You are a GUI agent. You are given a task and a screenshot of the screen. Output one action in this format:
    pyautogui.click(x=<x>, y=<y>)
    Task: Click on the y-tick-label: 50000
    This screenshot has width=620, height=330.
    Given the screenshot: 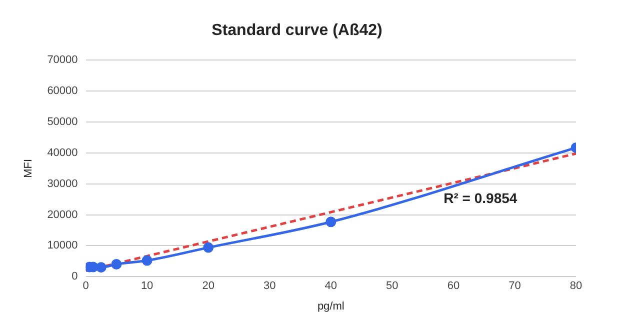 What is the action you would take?
    pyautogui.click(x=62, y=122)
    